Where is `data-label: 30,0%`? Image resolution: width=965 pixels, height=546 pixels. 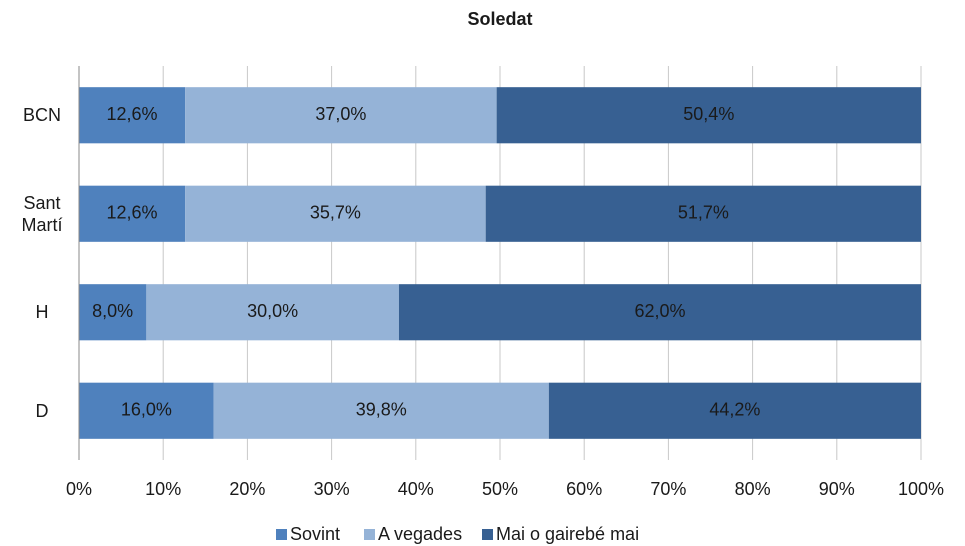 data-label: 30,0% is located at coordinates (272, 311).